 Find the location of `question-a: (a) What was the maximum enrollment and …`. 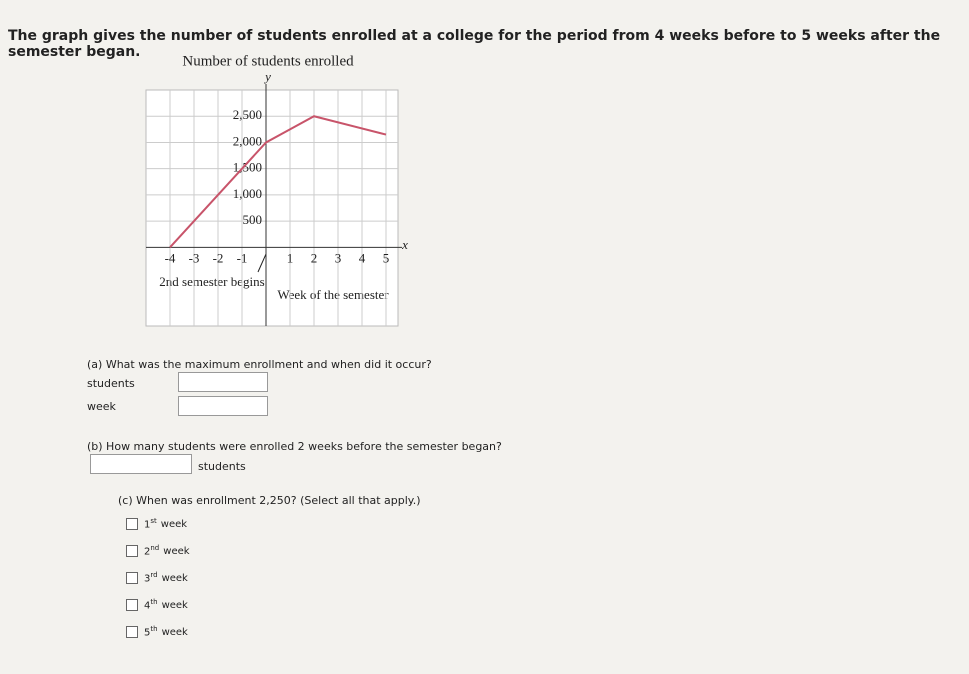

question-a: (a) What was the maximum enrollment and … is located at coordinates (259, 364).